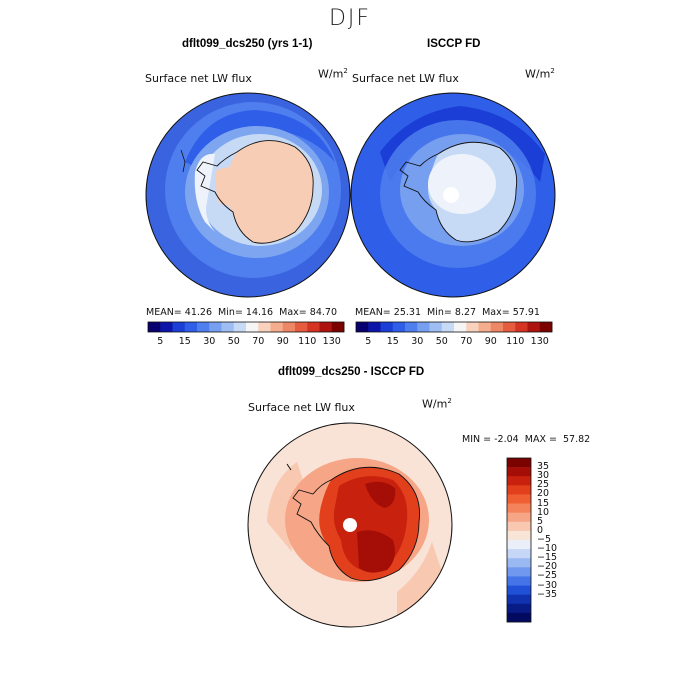  I want to click on panel-1-colorbar, so click(246, 327).